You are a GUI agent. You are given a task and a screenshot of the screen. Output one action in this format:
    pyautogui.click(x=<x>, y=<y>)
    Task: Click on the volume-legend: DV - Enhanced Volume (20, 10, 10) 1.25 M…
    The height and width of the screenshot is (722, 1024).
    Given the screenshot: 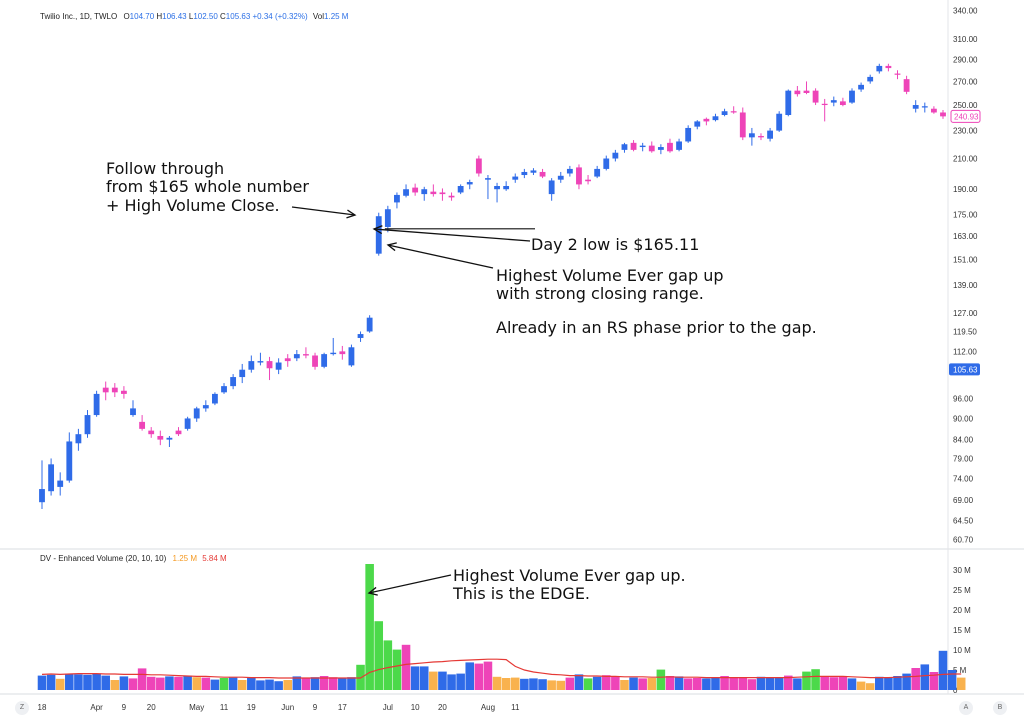 What is the action you would take?
    pyautogui.click(x=133, y=558)
    